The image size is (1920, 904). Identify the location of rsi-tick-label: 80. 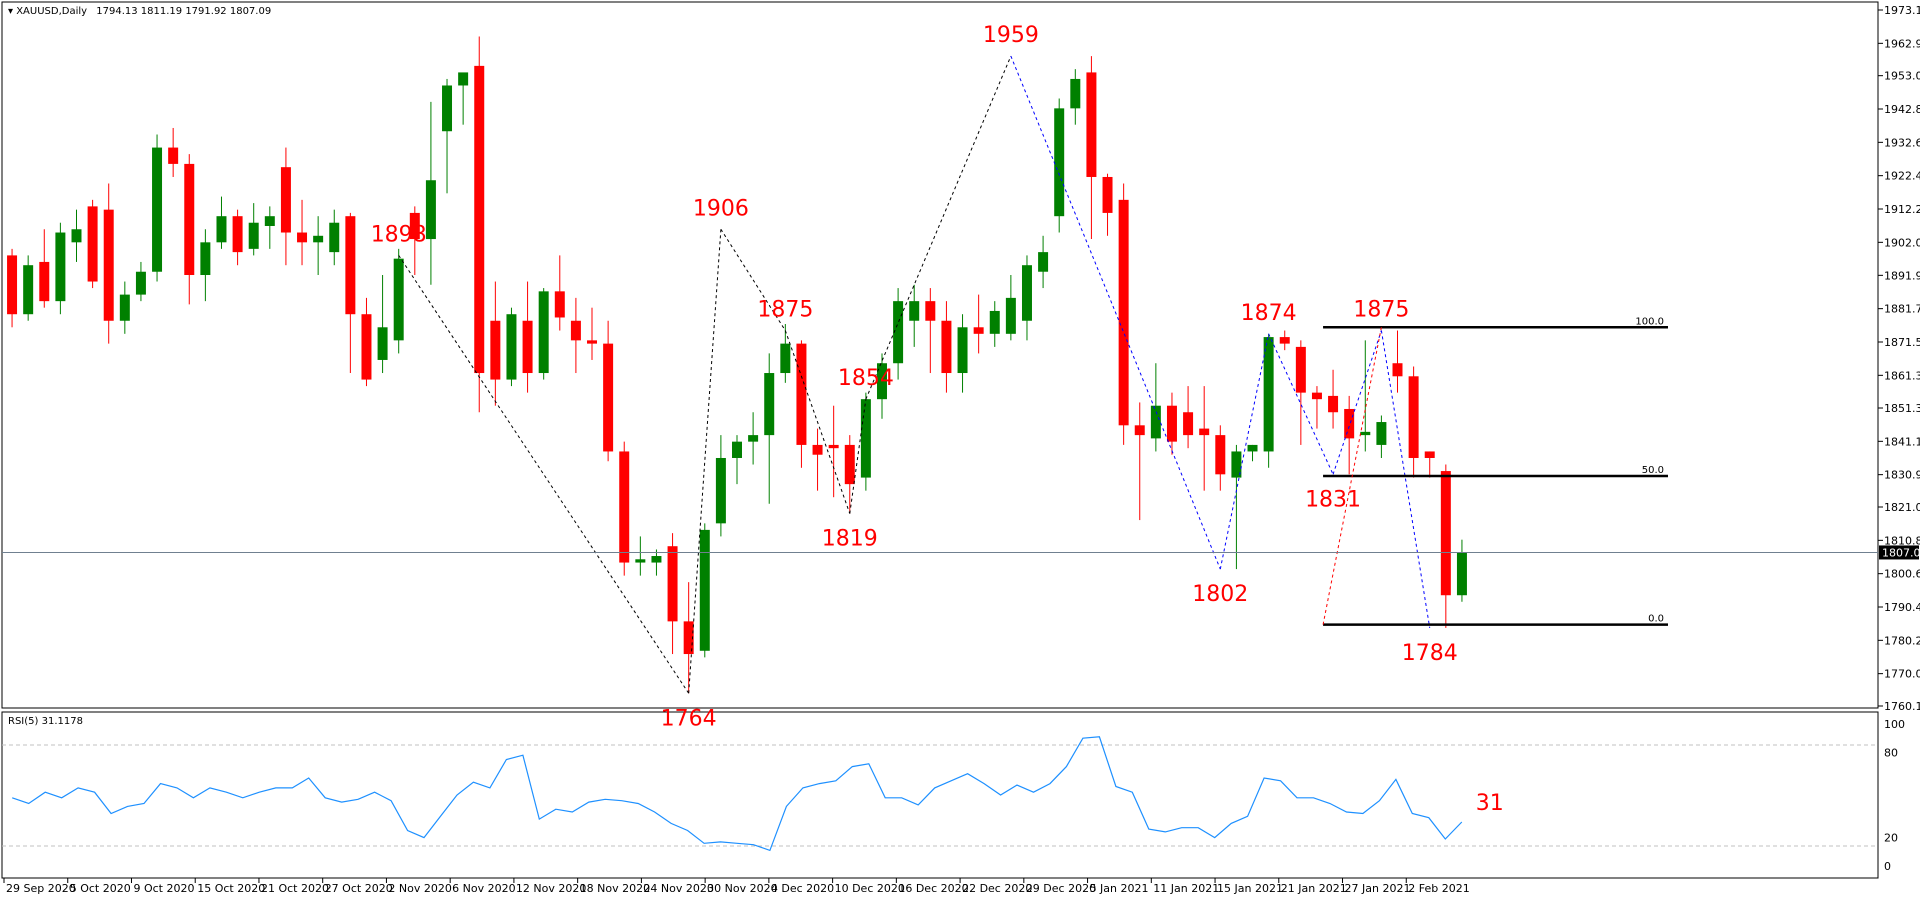
(1891, 752).